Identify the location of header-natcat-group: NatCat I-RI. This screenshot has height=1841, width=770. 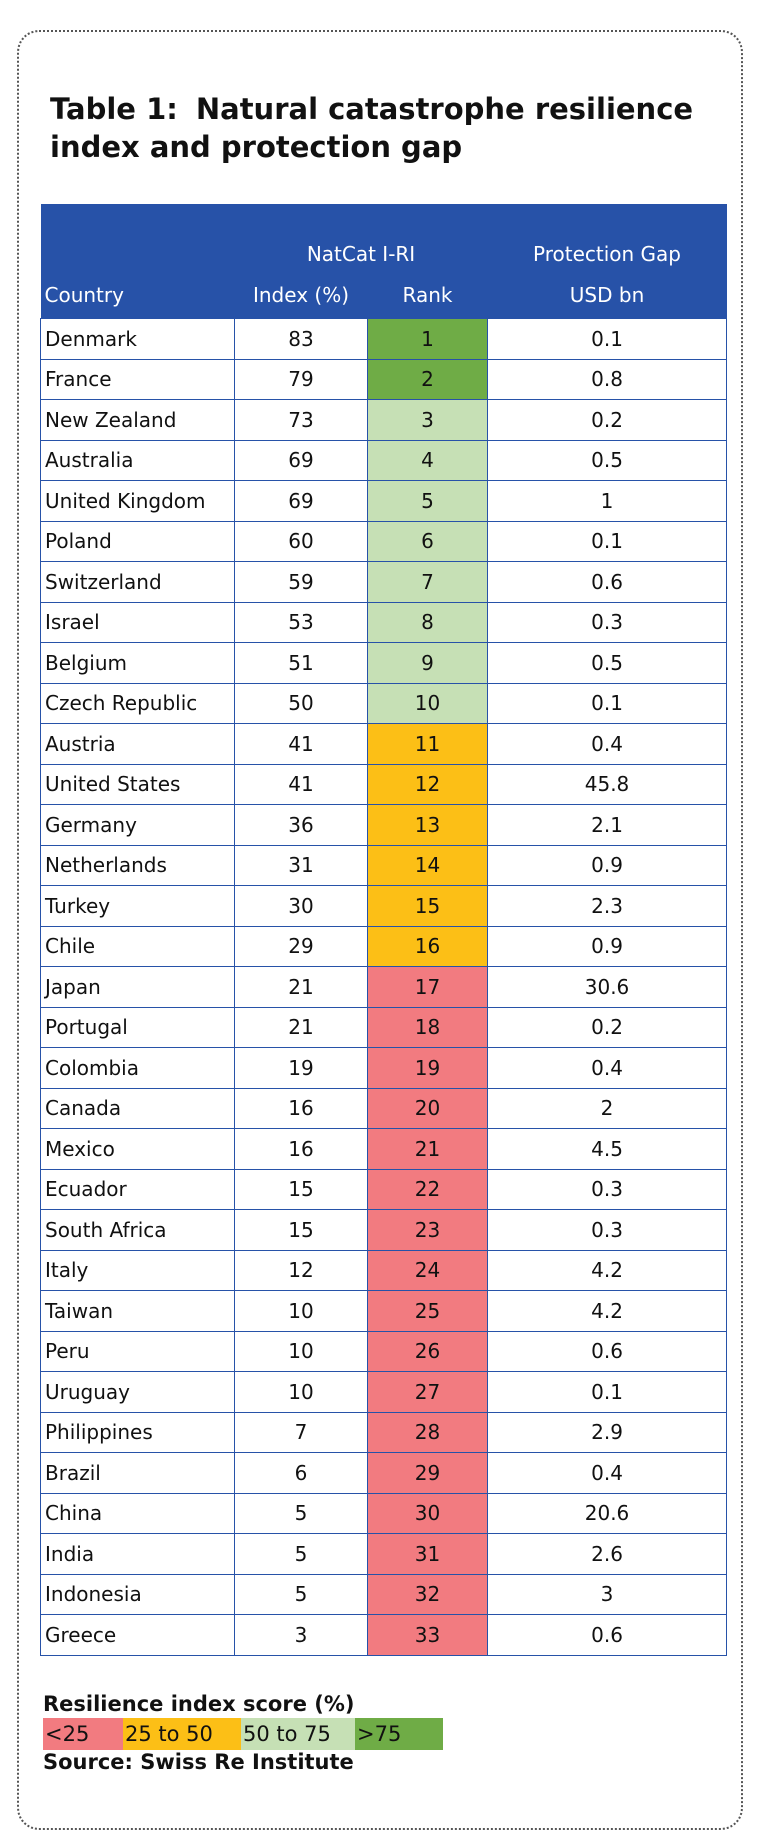
(361, 254).